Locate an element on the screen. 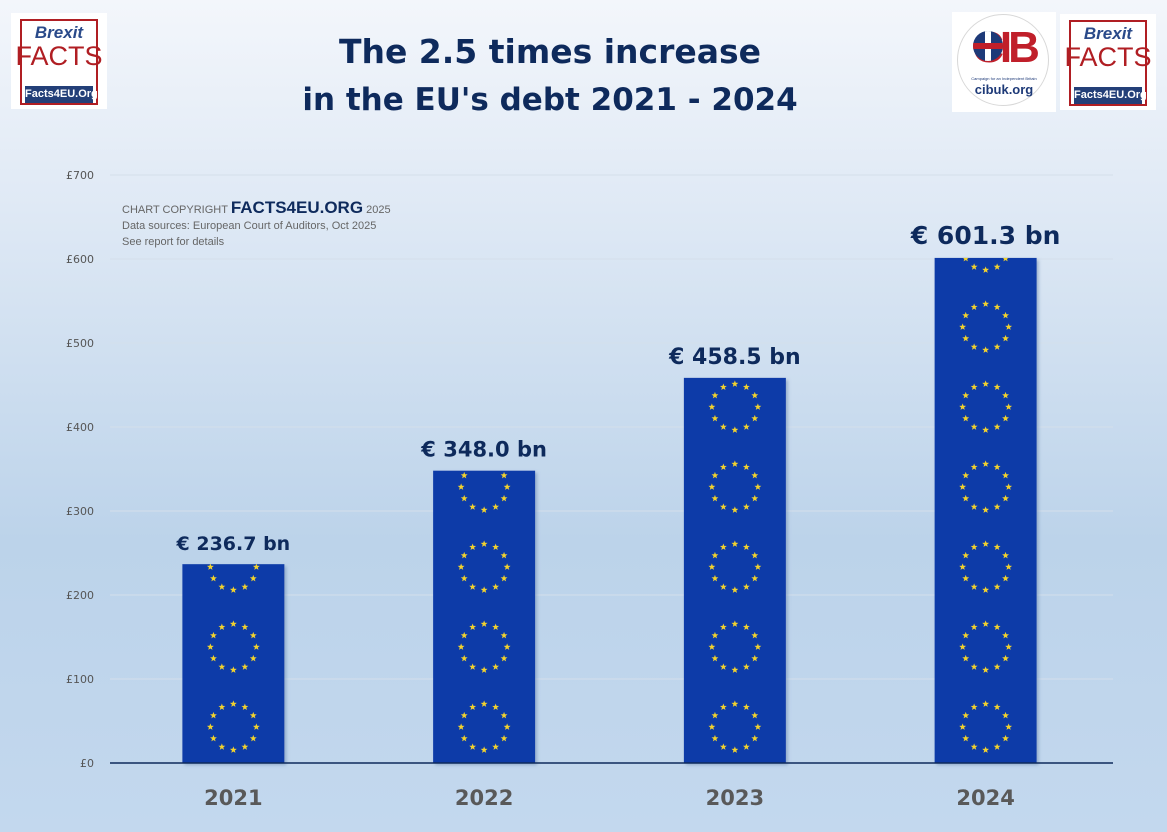  cib-url: cibuk.org is located at coordinates (1004, 89).